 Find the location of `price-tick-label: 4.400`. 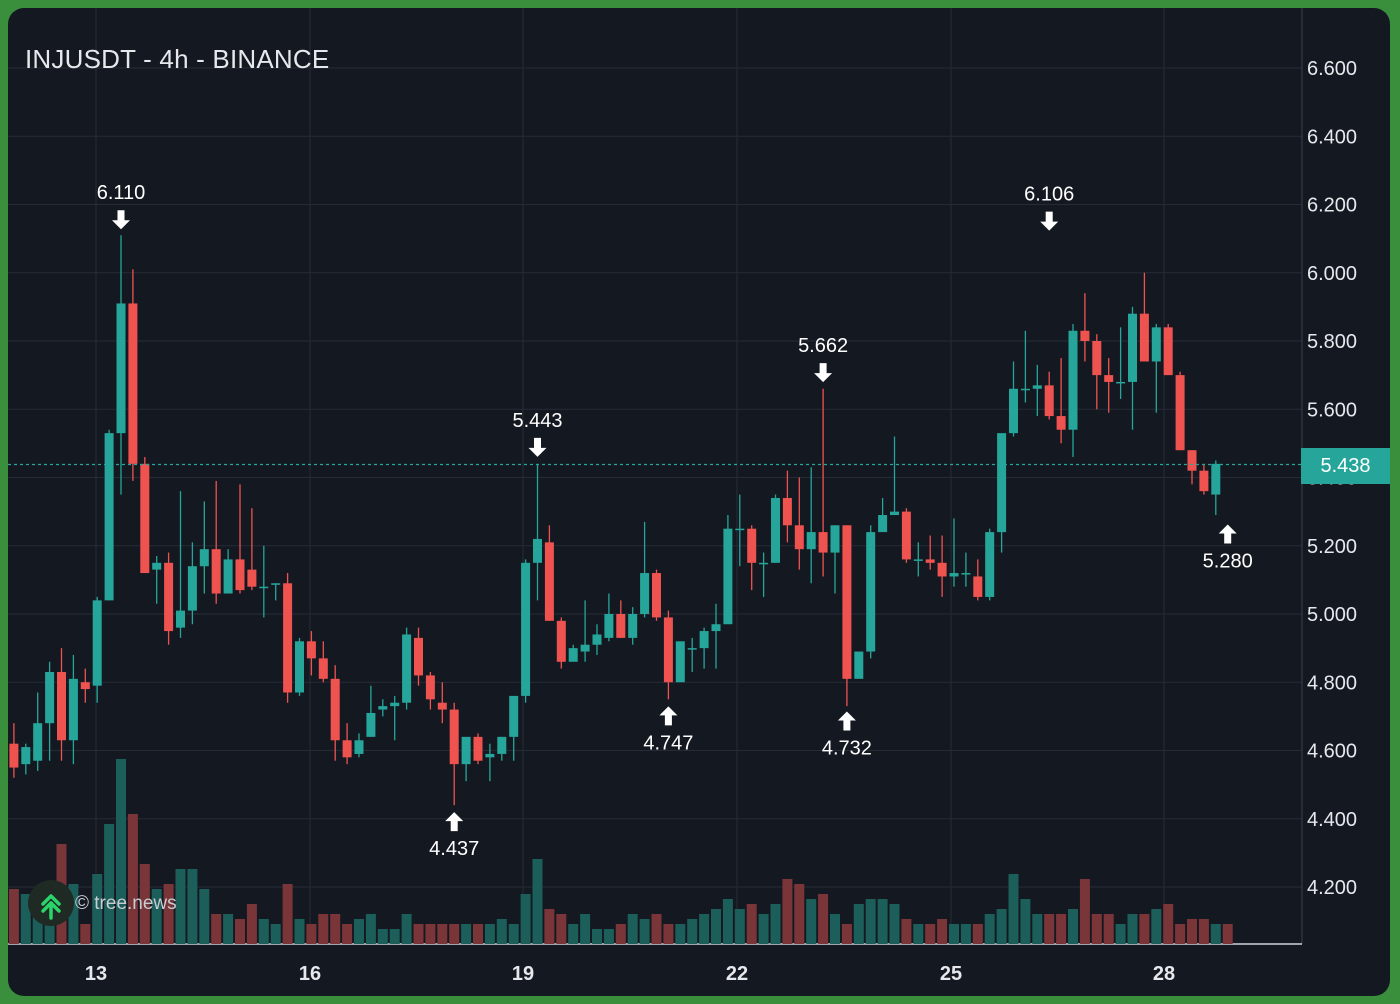

price-tick-label: 4.400 is located at coordinates (1332, 820).